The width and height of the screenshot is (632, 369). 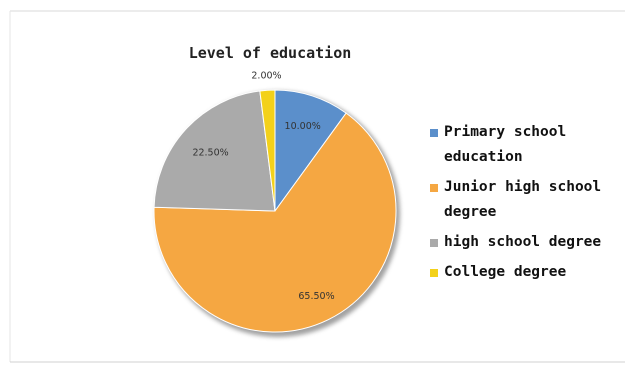 What do you see at coordinates (316, 296) in the screenshot?
I see `data-label-1: 65.50%` at bounding box center [316, 296].